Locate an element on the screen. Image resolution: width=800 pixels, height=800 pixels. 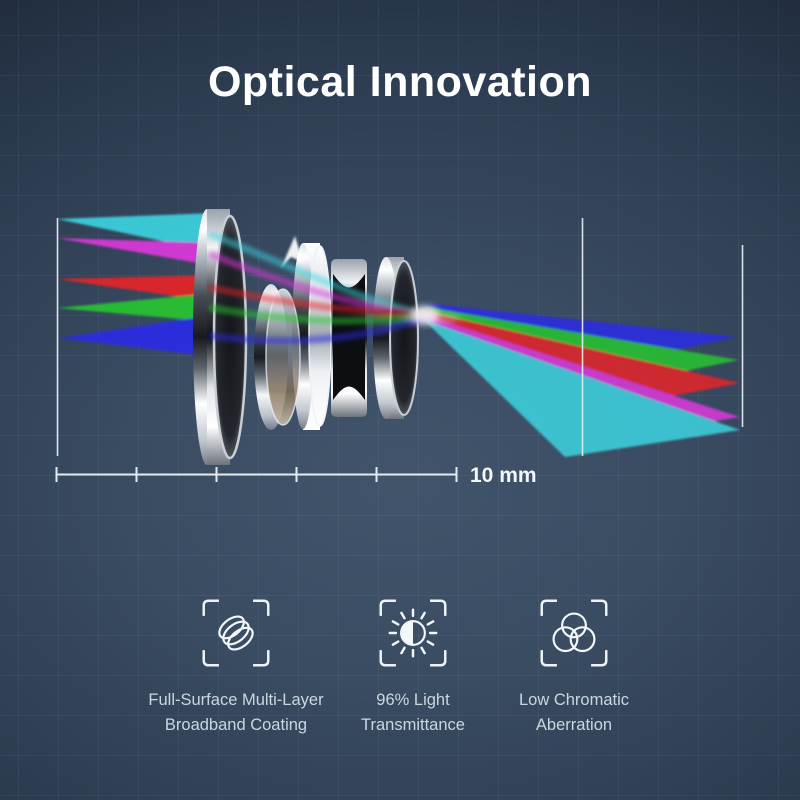
feature-transmittance: 96% Light Transmittance is located at coordinates (413, 667).